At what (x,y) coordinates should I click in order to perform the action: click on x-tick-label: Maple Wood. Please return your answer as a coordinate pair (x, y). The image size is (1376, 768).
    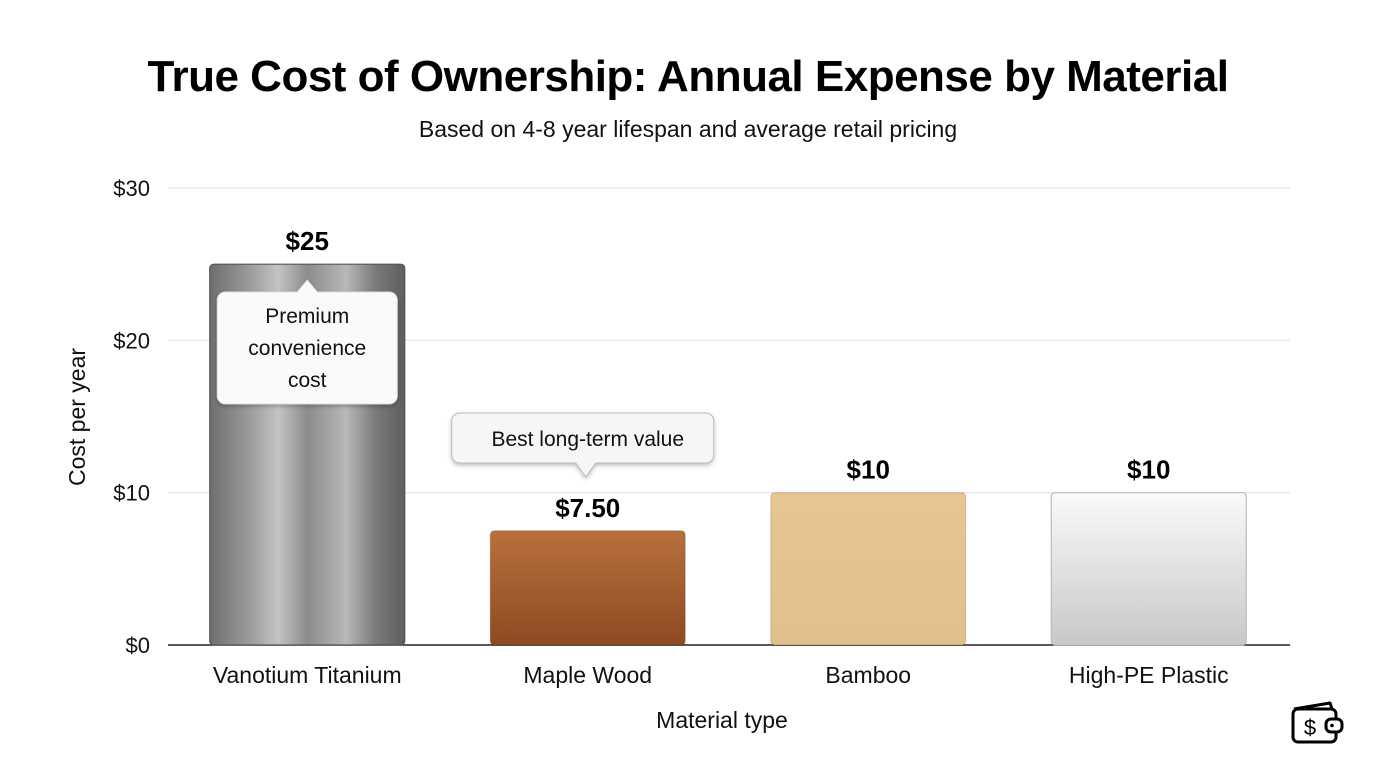
    Looking at the image, I should click on (587, 675).